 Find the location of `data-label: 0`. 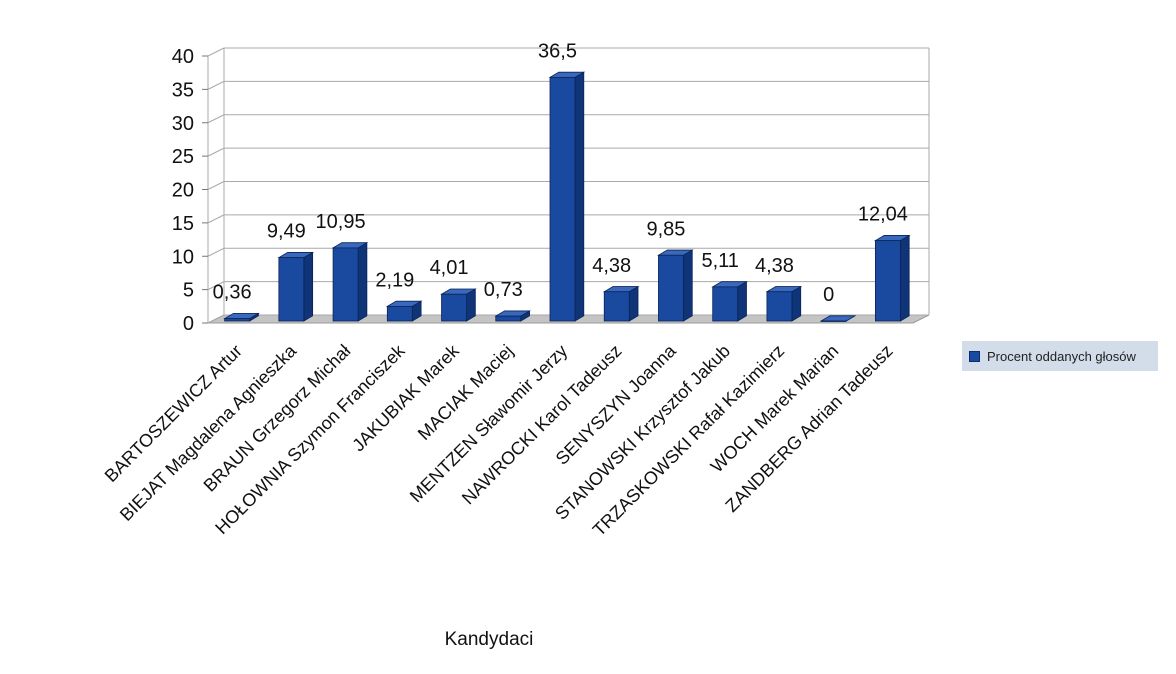

data-label: 0 is located at coordinates (828, 295).